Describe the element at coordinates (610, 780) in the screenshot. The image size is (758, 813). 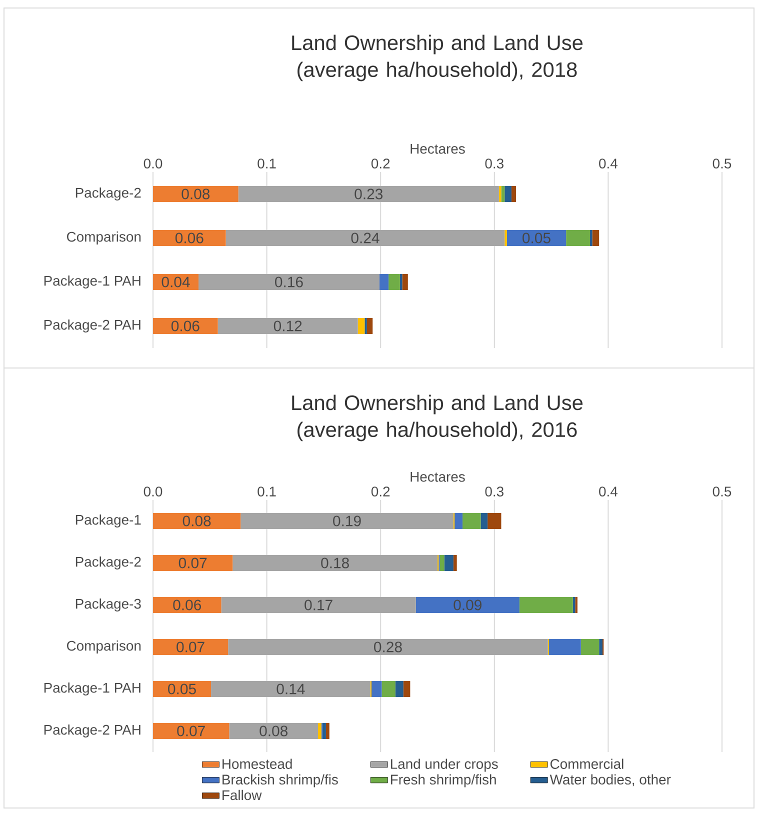
I see `legend-label: Water bodies, other` at that location.